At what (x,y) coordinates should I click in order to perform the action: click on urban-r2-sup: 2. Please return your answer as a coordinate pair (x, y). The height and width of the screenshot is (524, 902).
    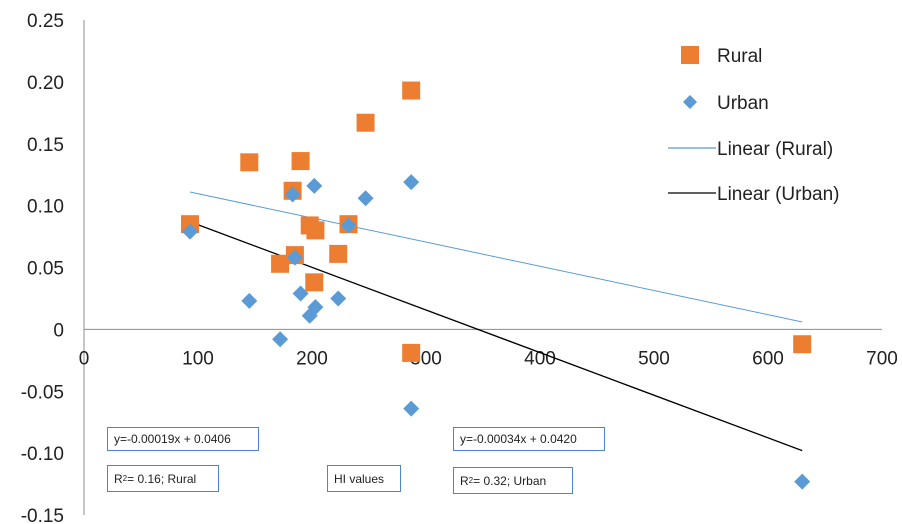
    Looking at the image, I should click on (471, 480).